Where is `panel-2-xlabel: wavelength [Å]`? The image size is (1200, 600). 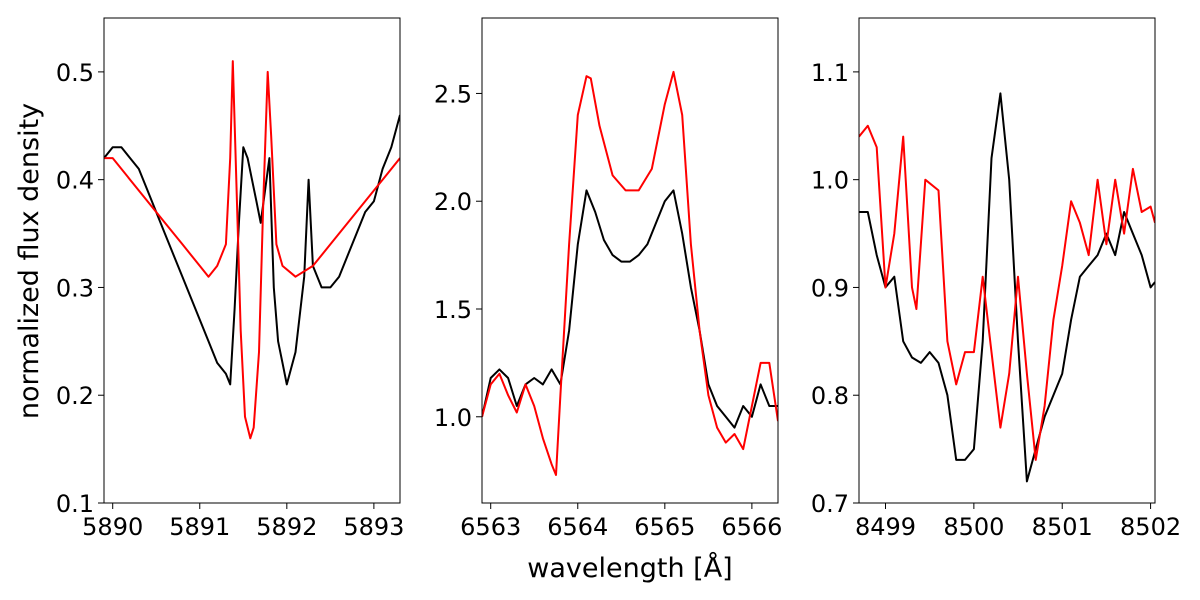 panel-2-xlabel: wavelength [Å] is located at coordinates (629, 568).